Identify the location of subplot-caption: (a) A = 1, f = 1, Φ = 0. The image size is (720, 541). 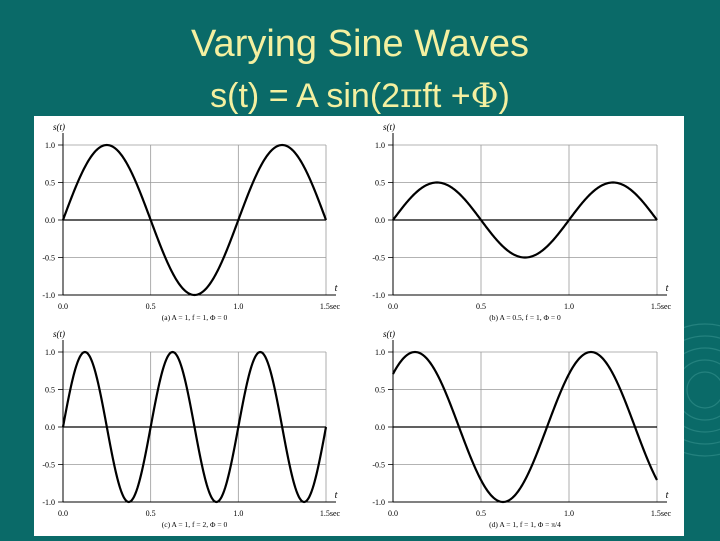
(195, 317).